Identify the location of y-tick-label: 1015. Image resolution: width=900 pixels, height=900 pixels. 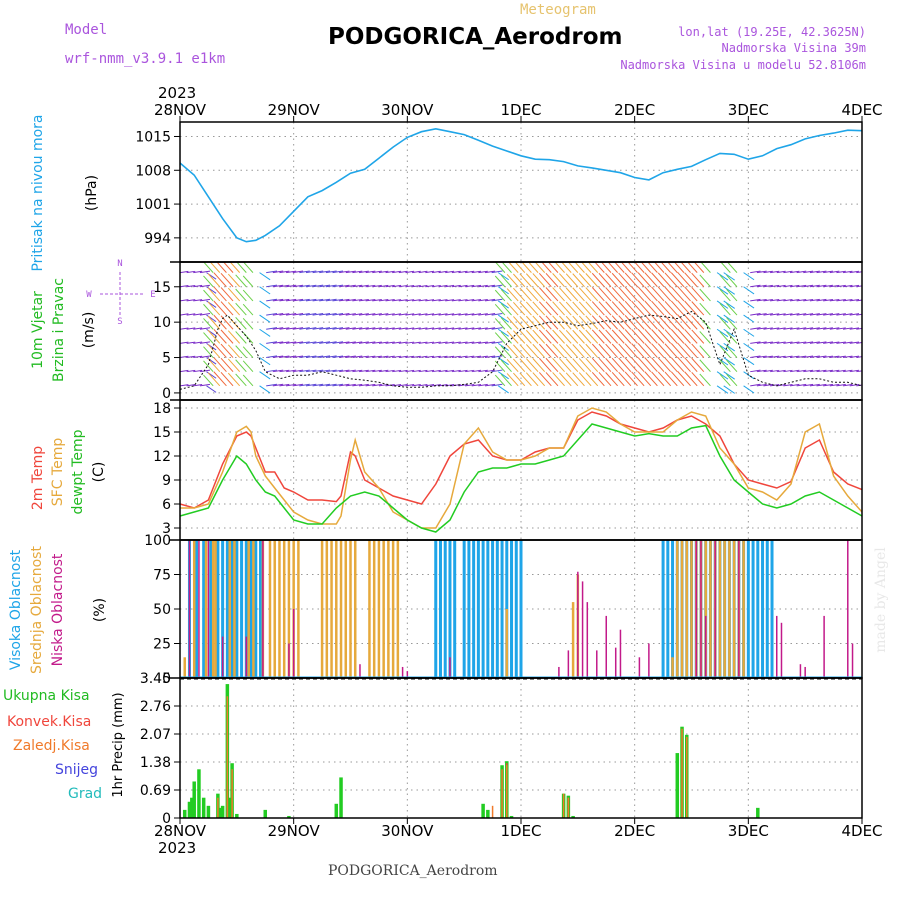
(153, 137).